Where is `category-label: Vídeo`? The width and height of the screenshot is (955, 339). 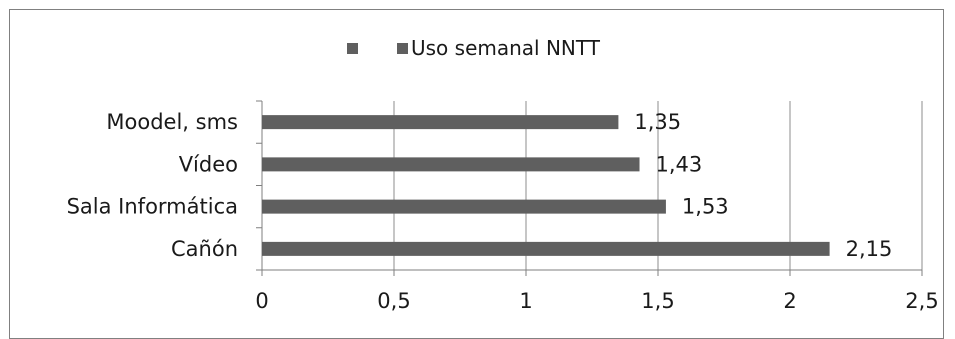 category-label: Vídeo is located at coordinates (208, 164).